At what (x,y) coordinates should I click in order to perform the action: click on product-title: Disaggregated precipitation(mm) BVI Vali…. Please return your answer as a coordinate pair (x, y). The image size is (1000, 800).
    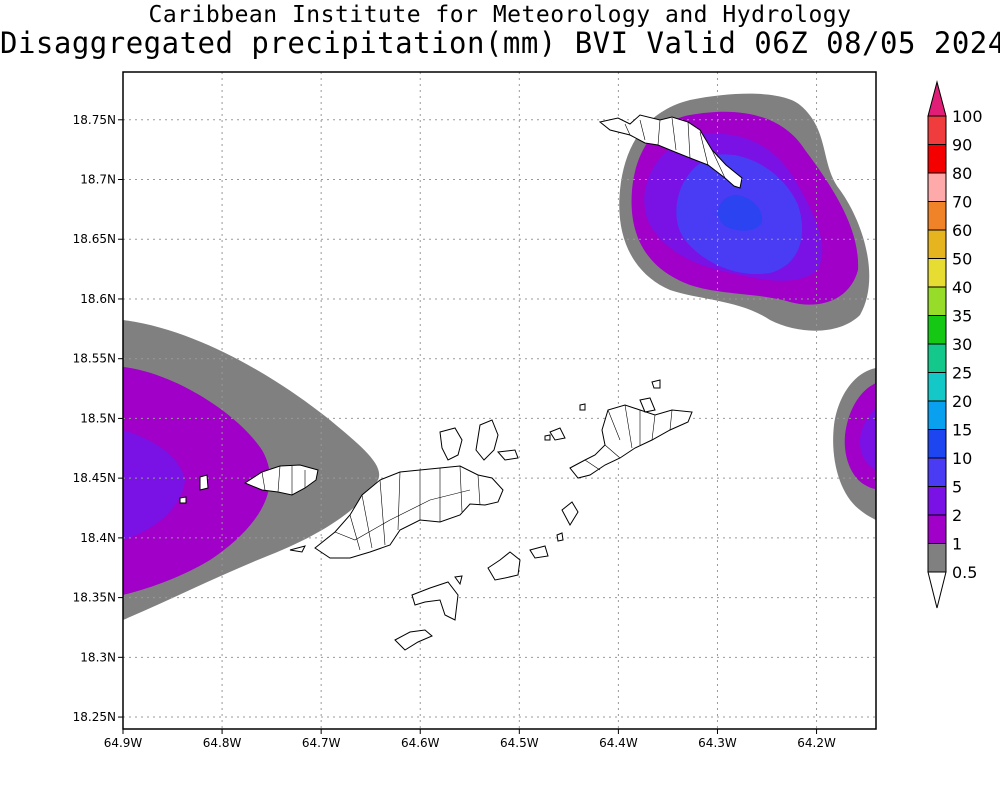
    Looking at the image, I should click on (500, 43).